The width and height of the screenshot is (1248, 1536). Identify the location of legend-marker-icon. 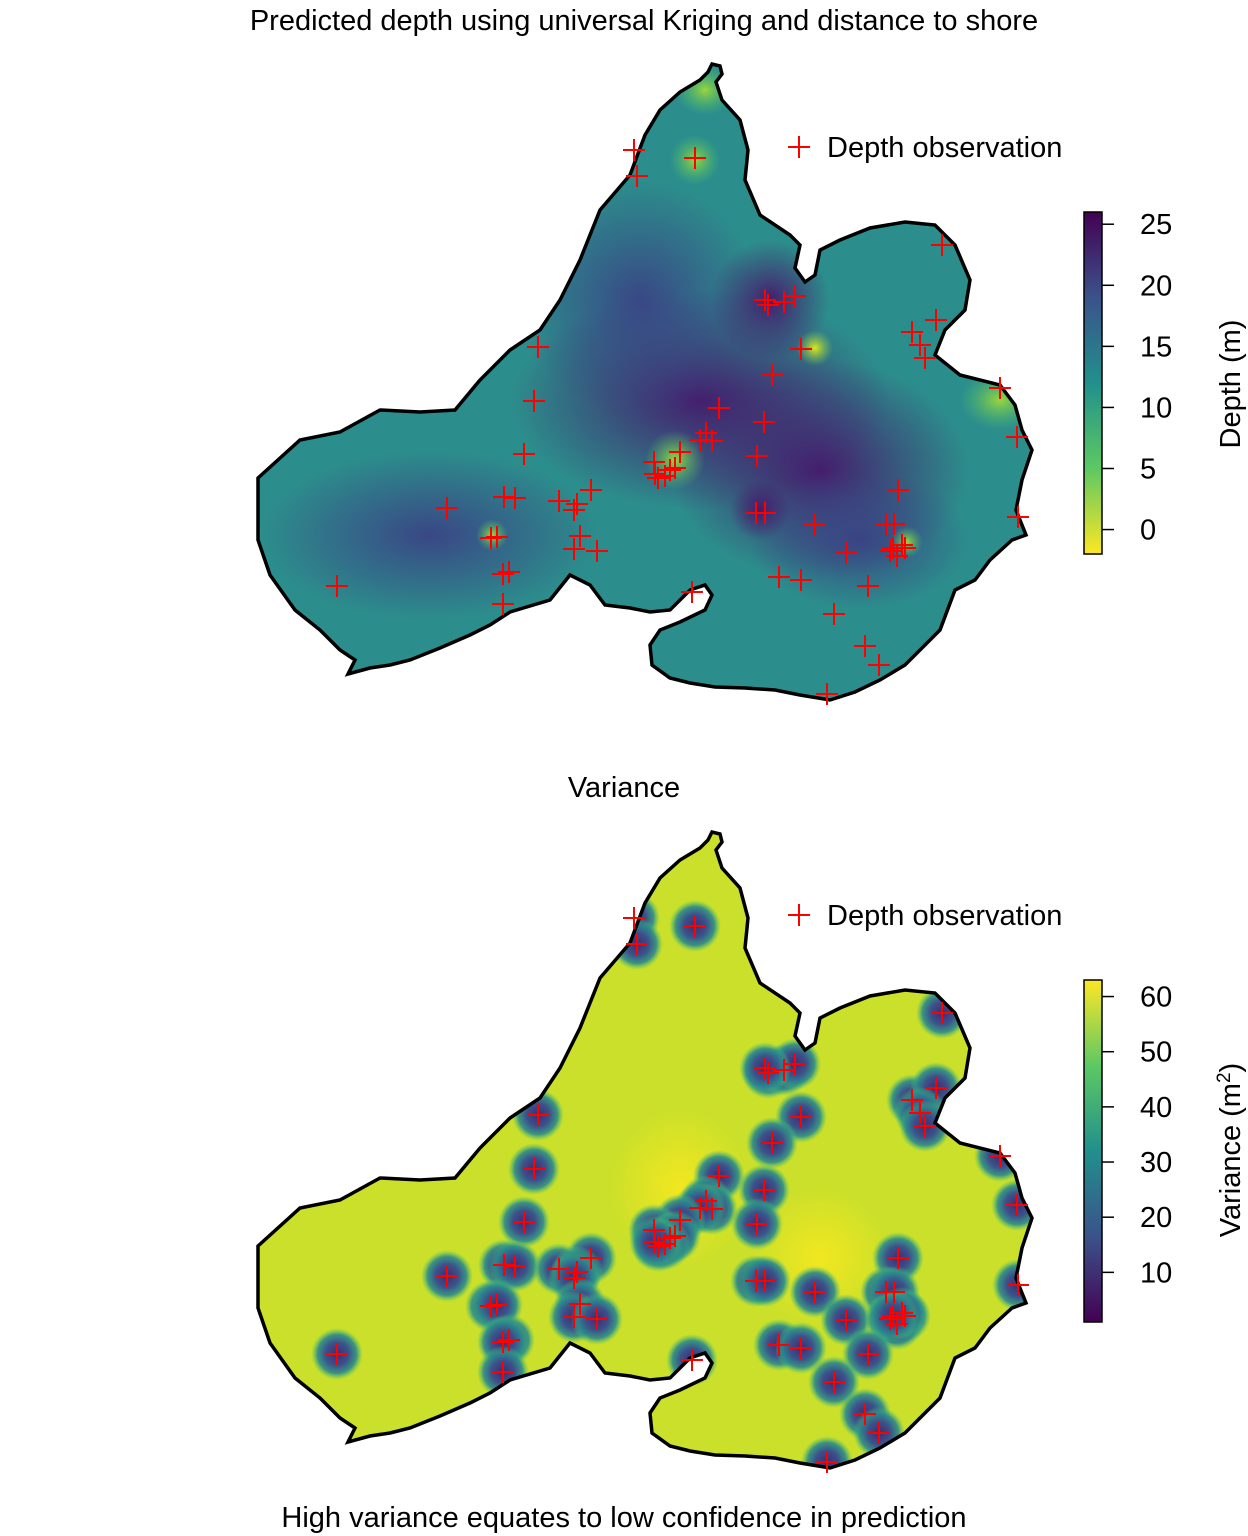
(799, 147).